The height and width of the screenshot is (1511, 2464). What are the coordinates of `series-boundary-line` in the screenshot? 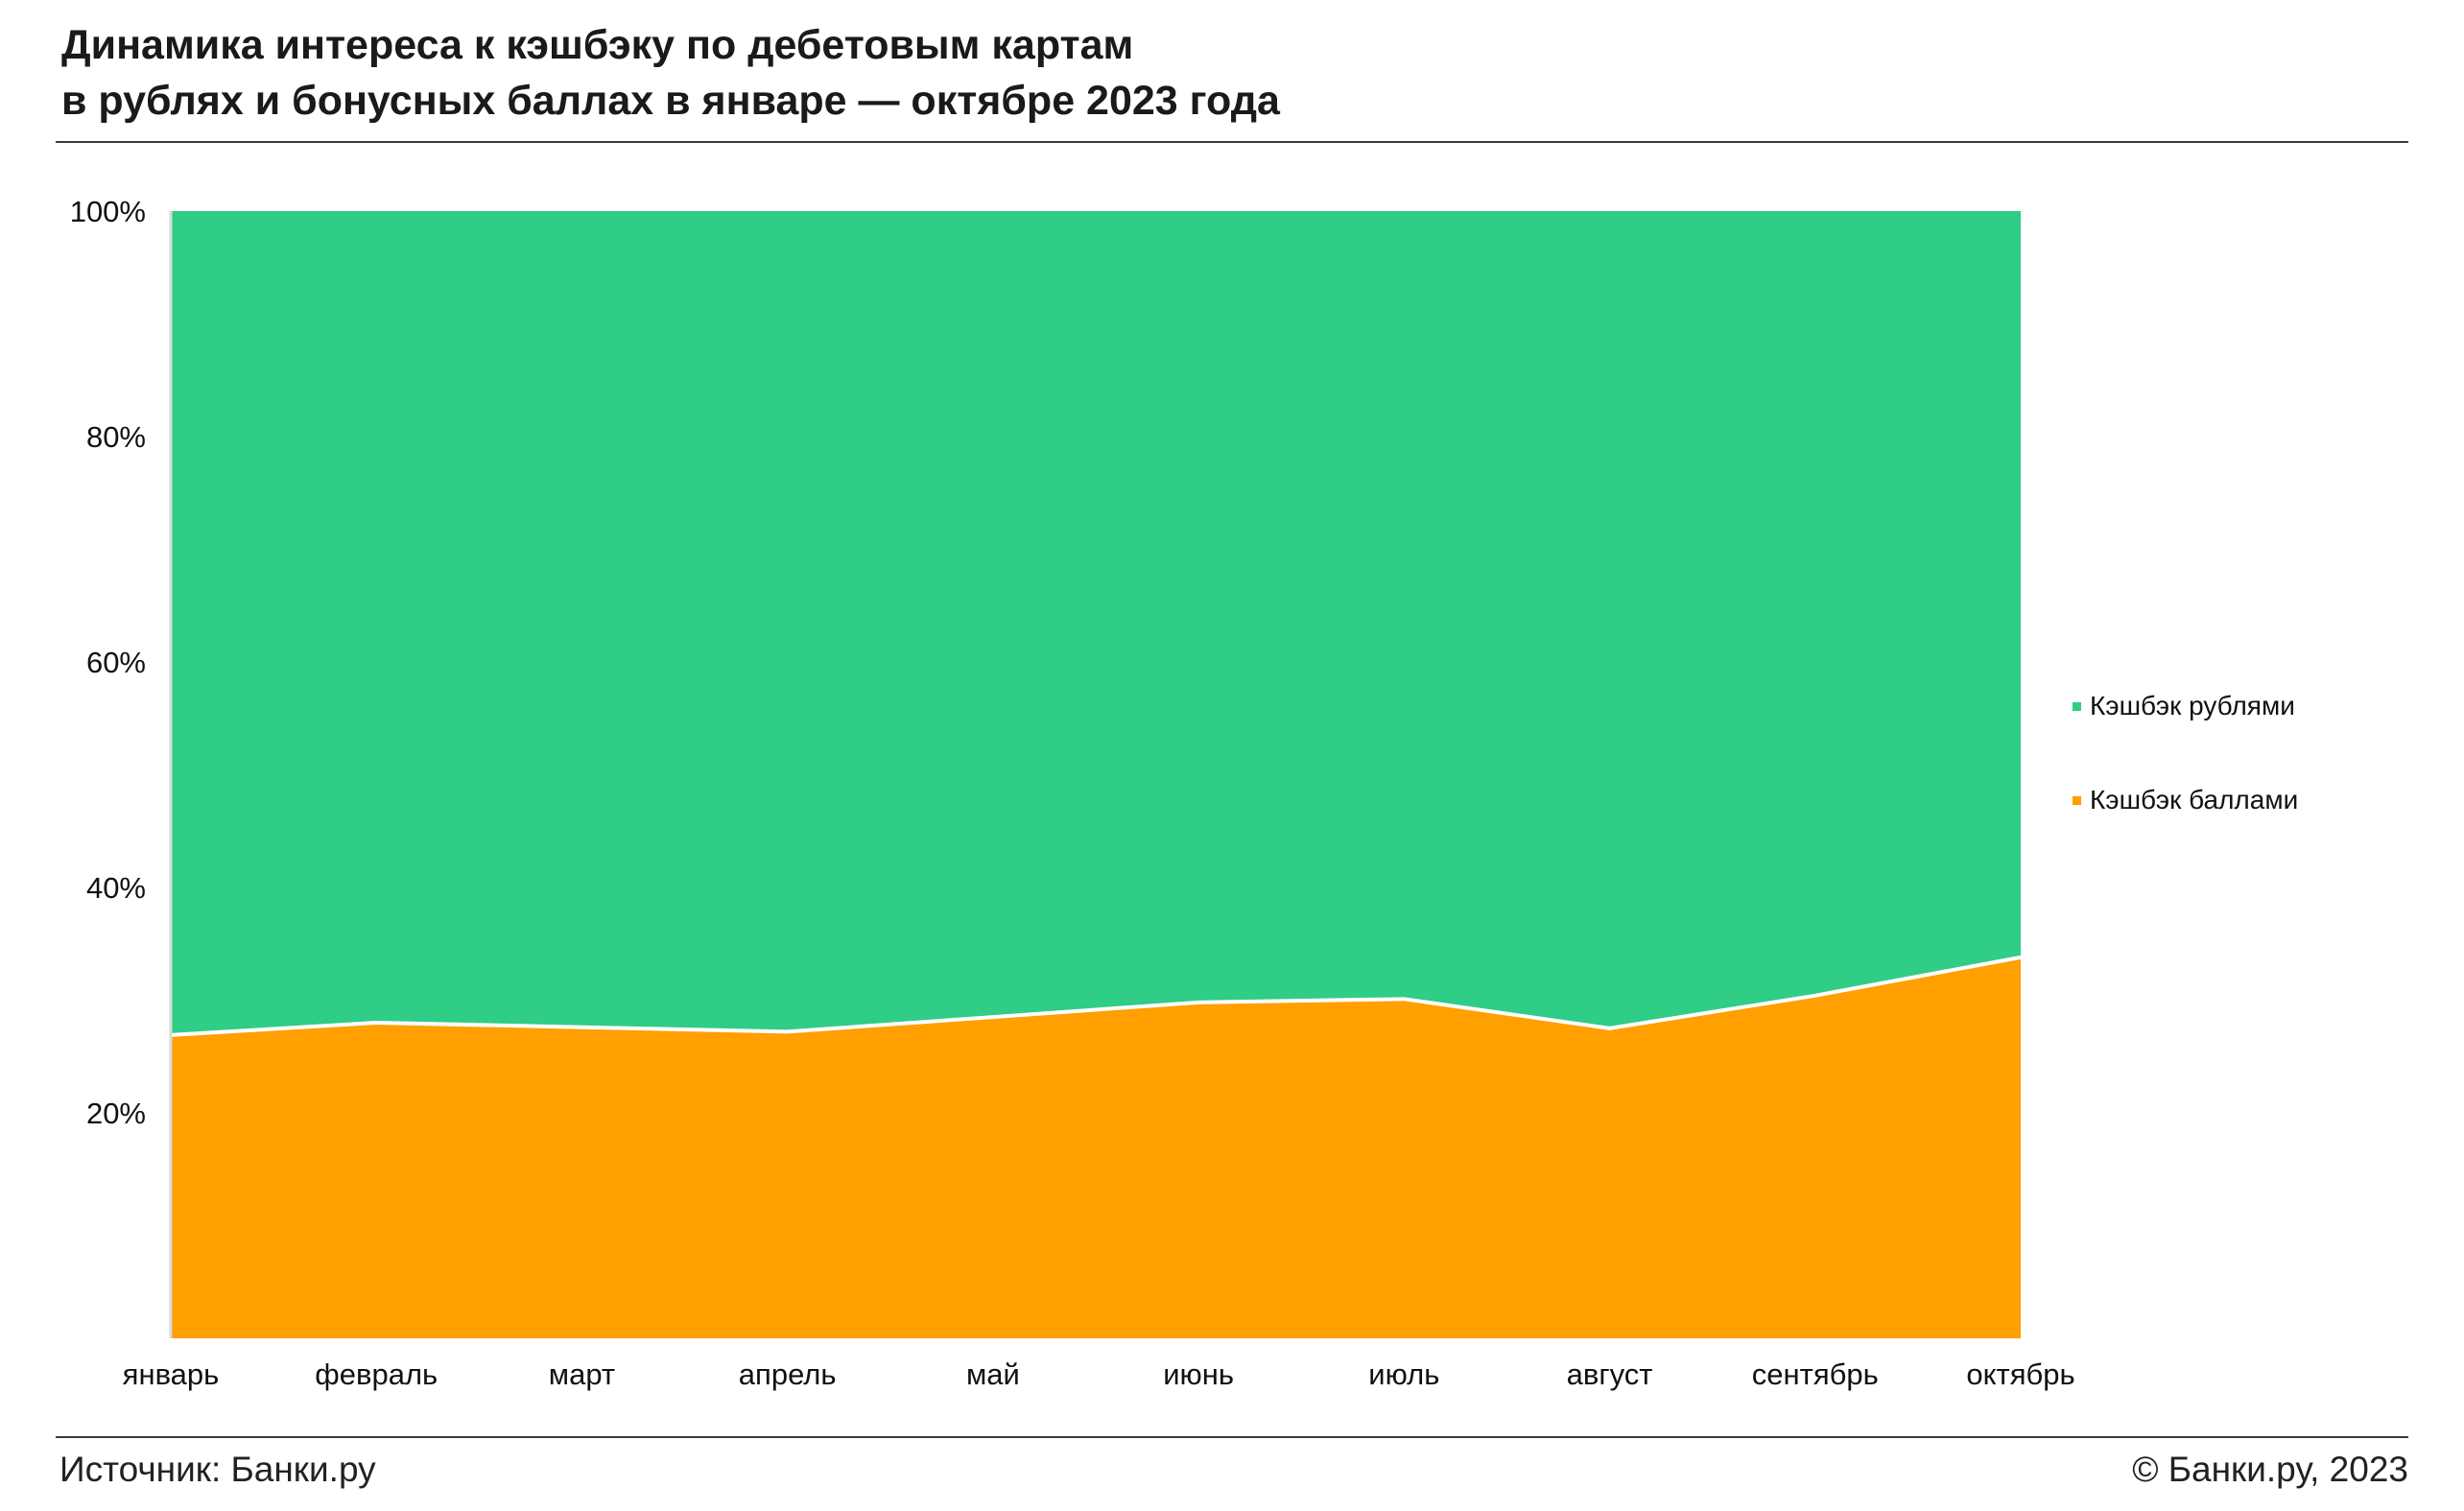 It's located at (1096, 996).